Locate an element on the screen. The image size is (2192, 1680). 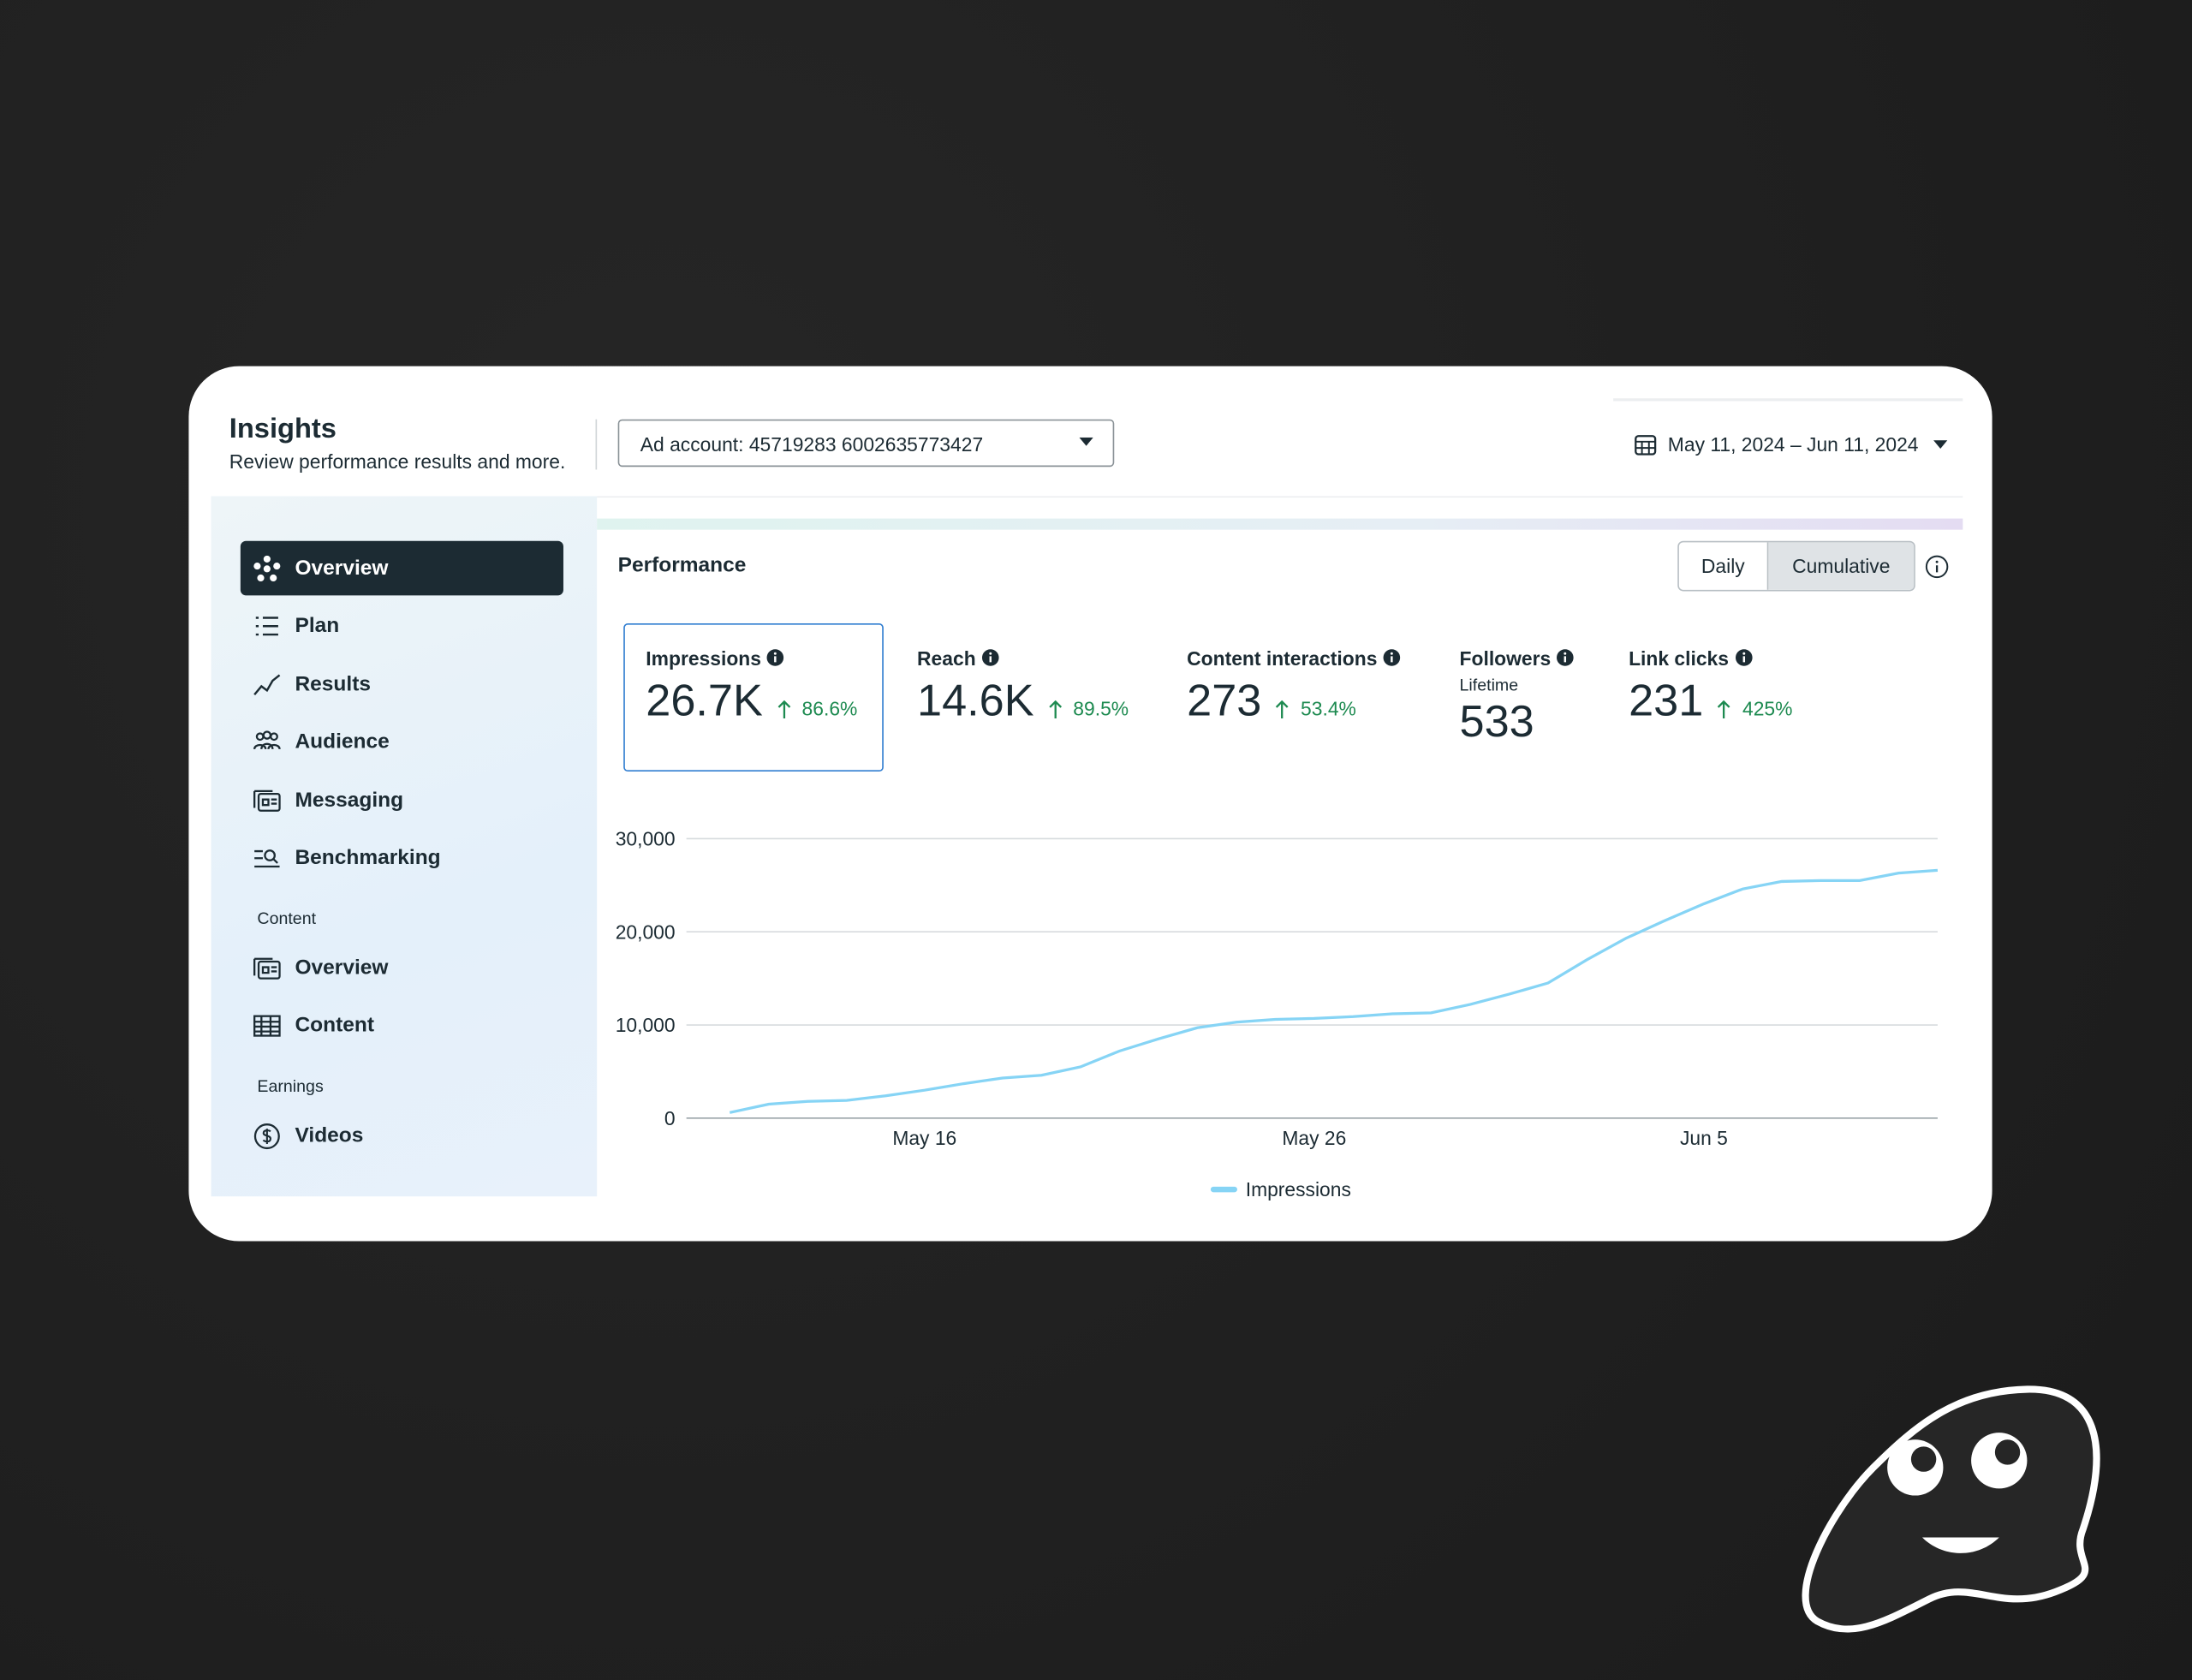
metric-label-text: Link clicks is located at coordinates (1679, 658).